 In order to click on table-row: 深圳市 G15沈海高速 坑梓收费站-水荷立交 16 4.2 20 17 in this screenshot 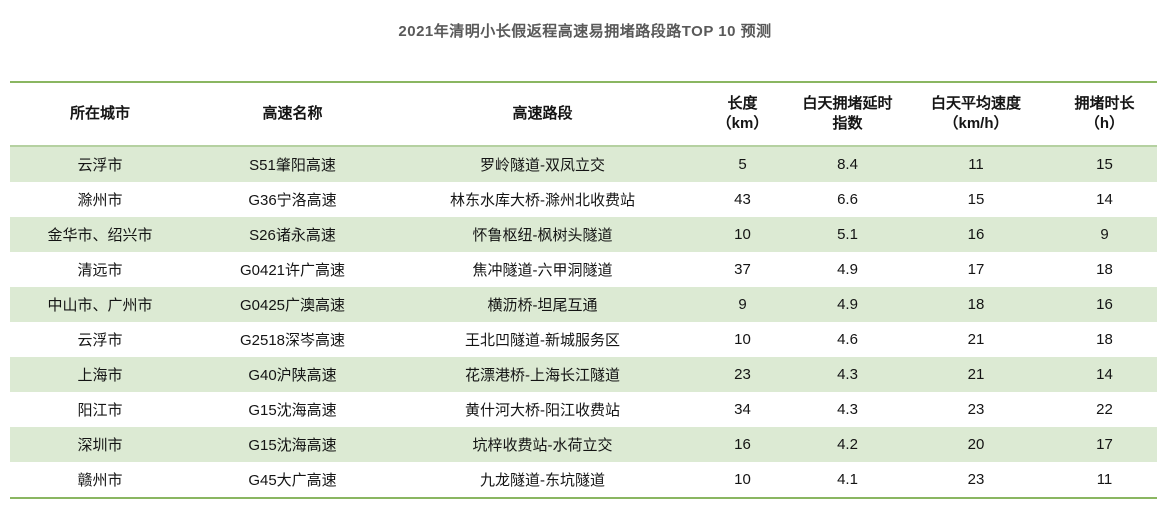, I will do `click(583, 444)`.